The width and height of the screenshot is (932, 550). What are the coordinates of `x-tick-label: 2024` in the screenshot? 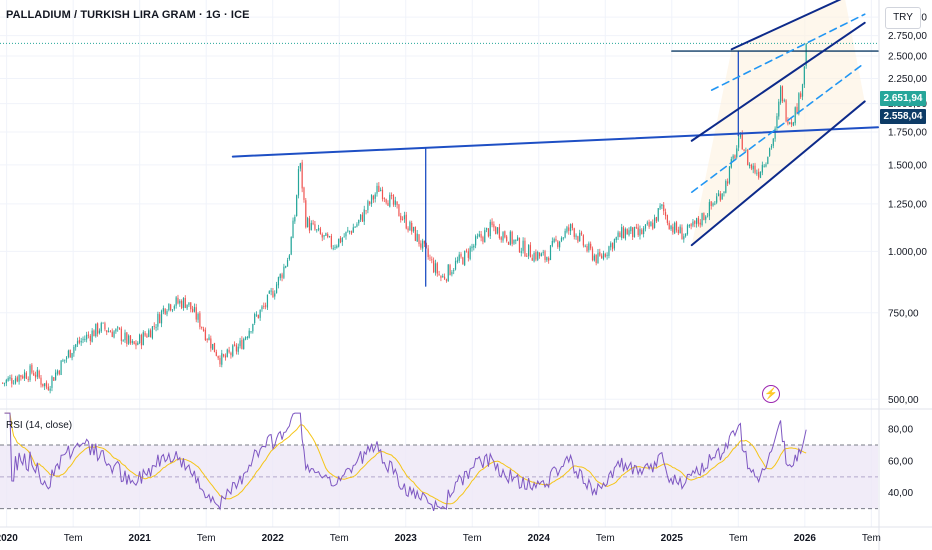 It's located at (539, 538).